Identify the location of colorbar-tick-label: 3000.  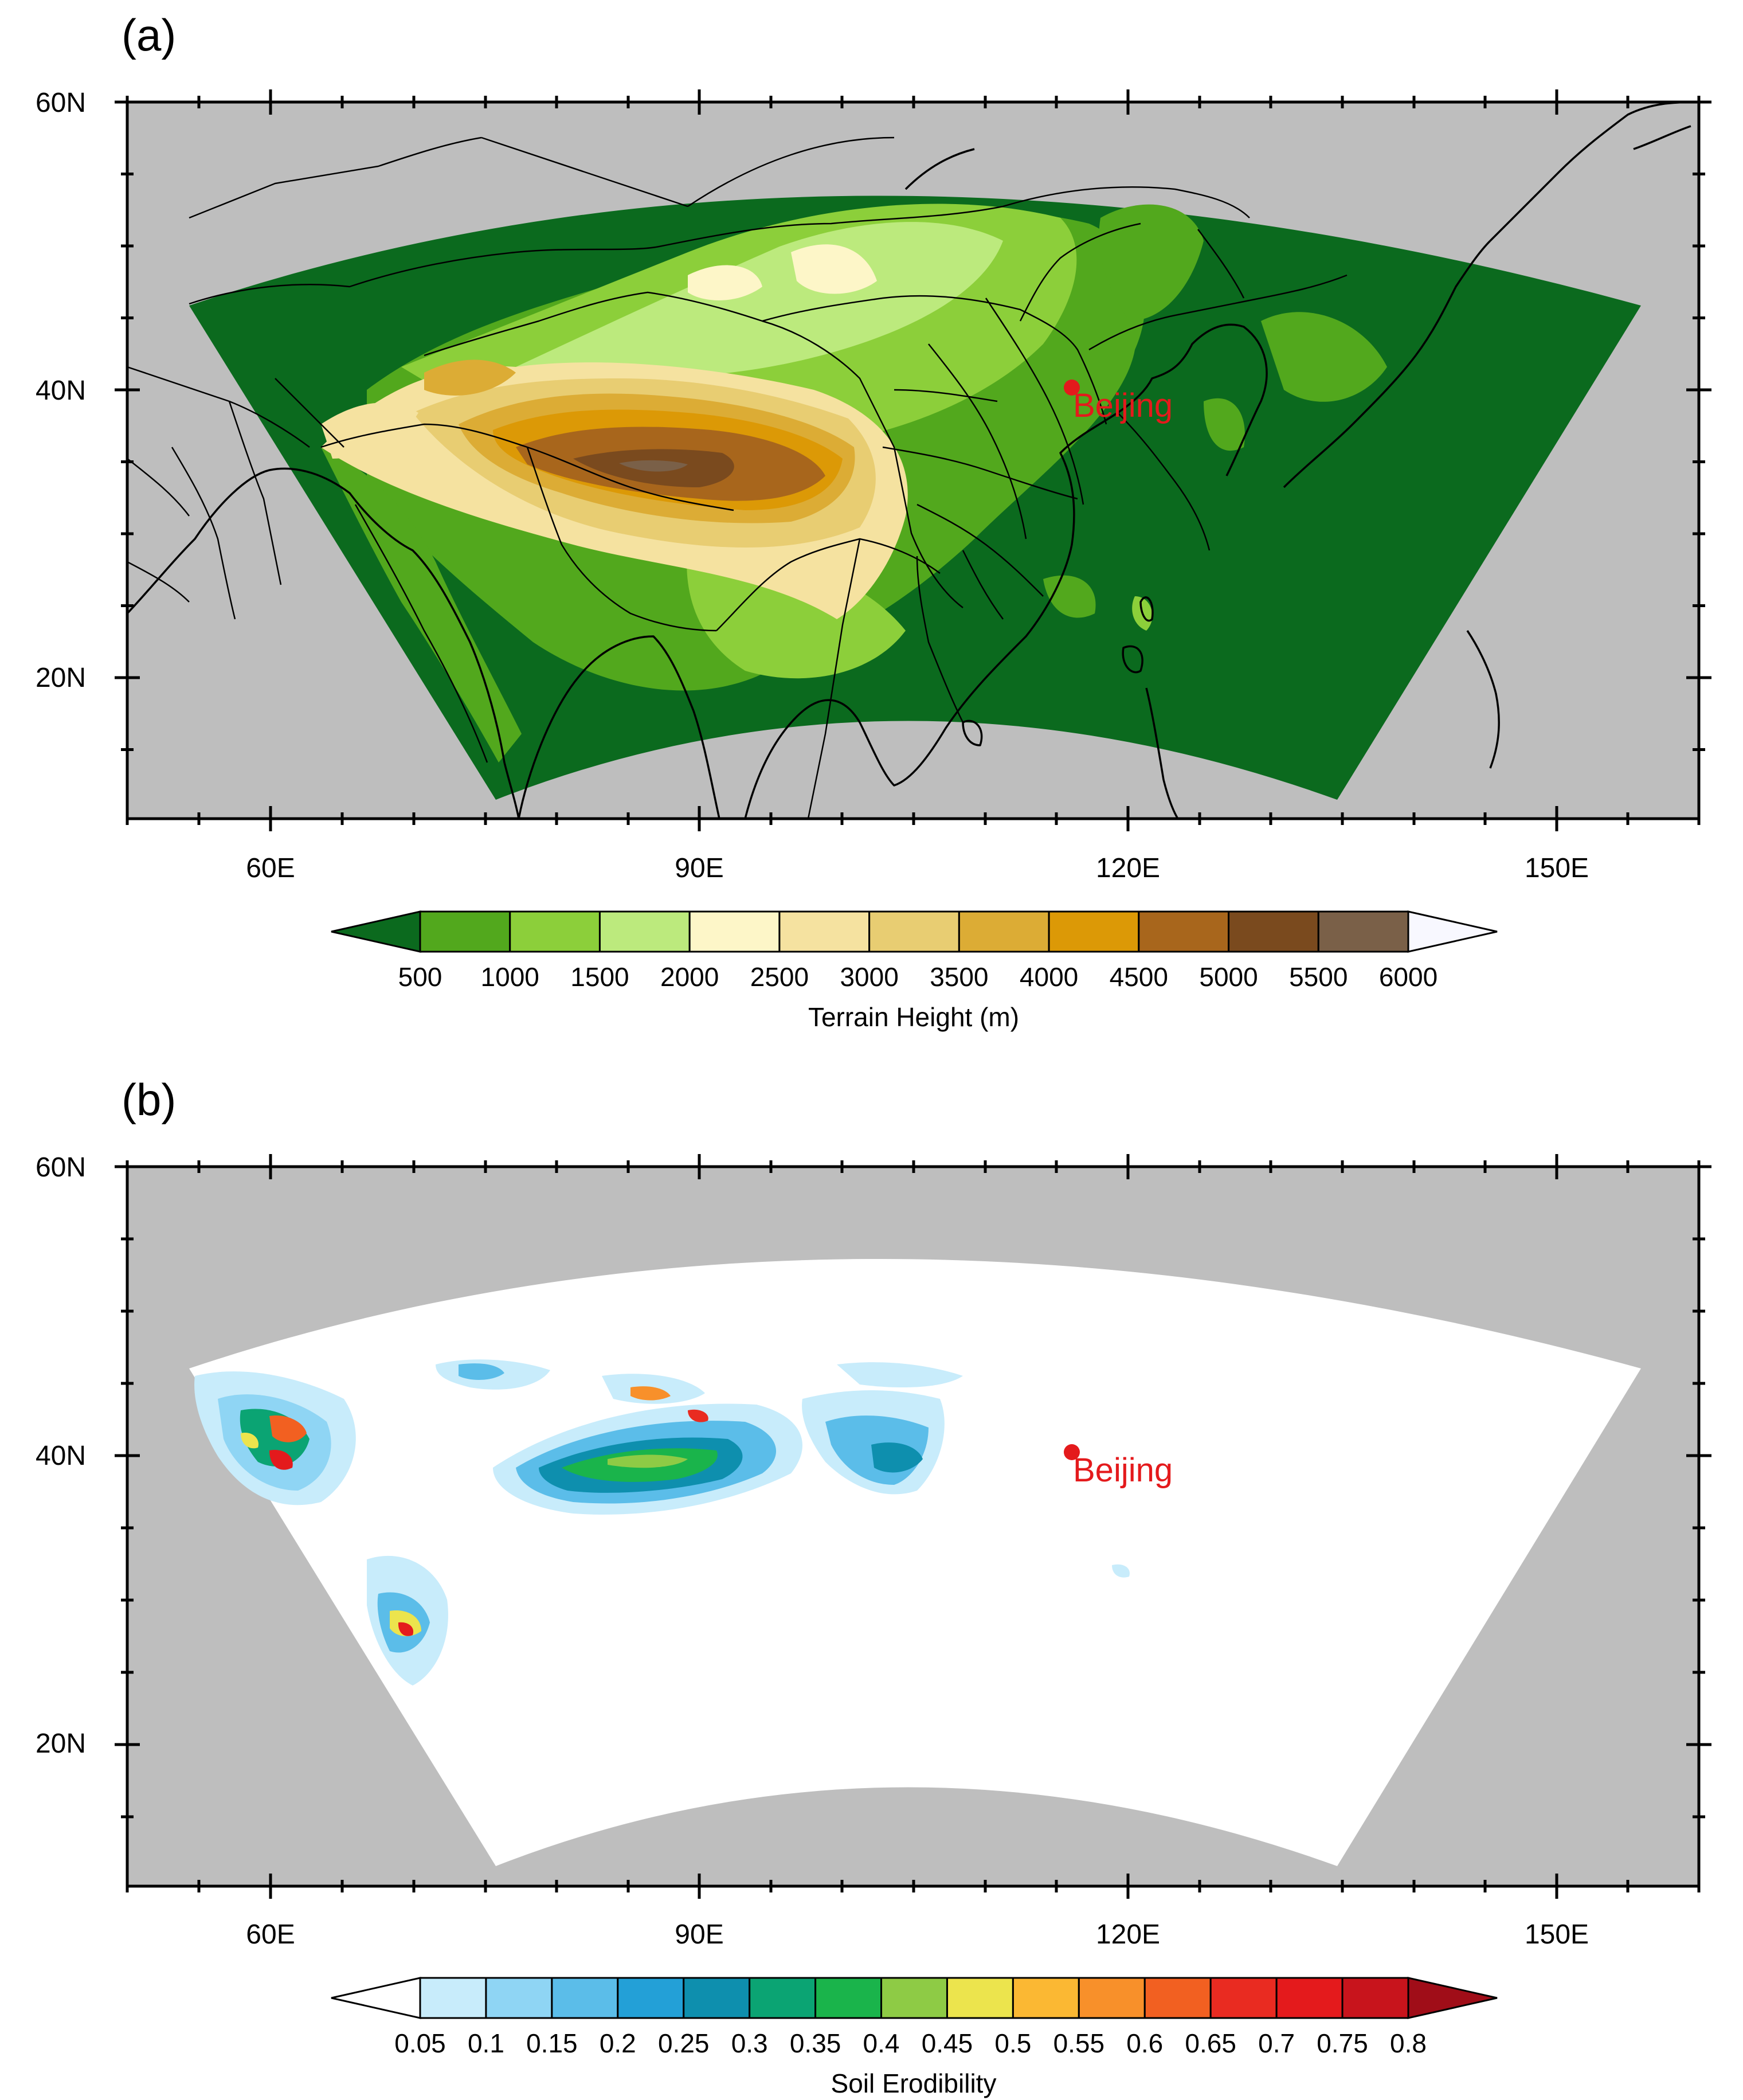
(869, 977).